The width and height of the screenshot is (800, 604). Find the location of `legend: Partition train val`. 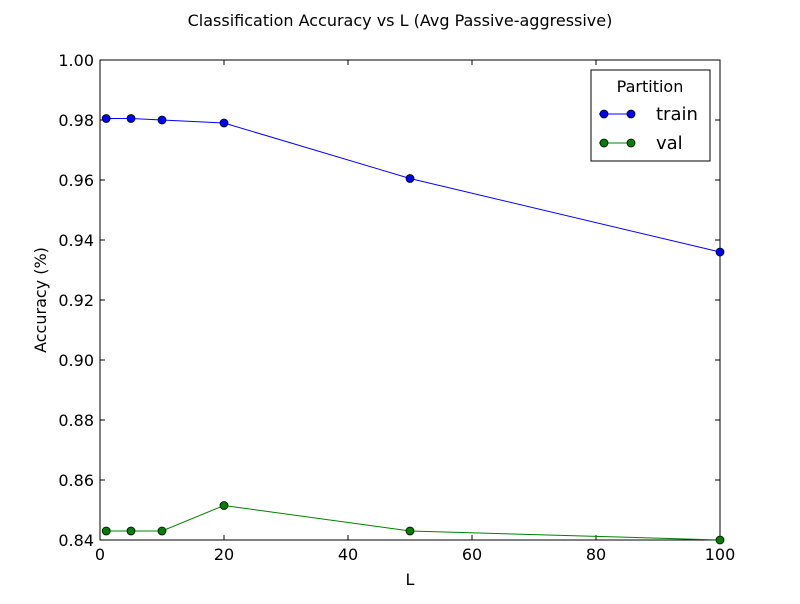

legend: Partition train val is located at coordinates (650, 115).